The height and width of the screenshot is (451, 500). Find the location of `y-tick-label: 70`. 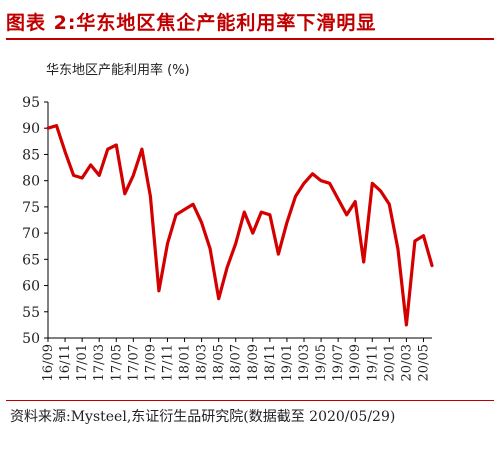

y-tick-label: 70 is located at coordinates (31, 234).